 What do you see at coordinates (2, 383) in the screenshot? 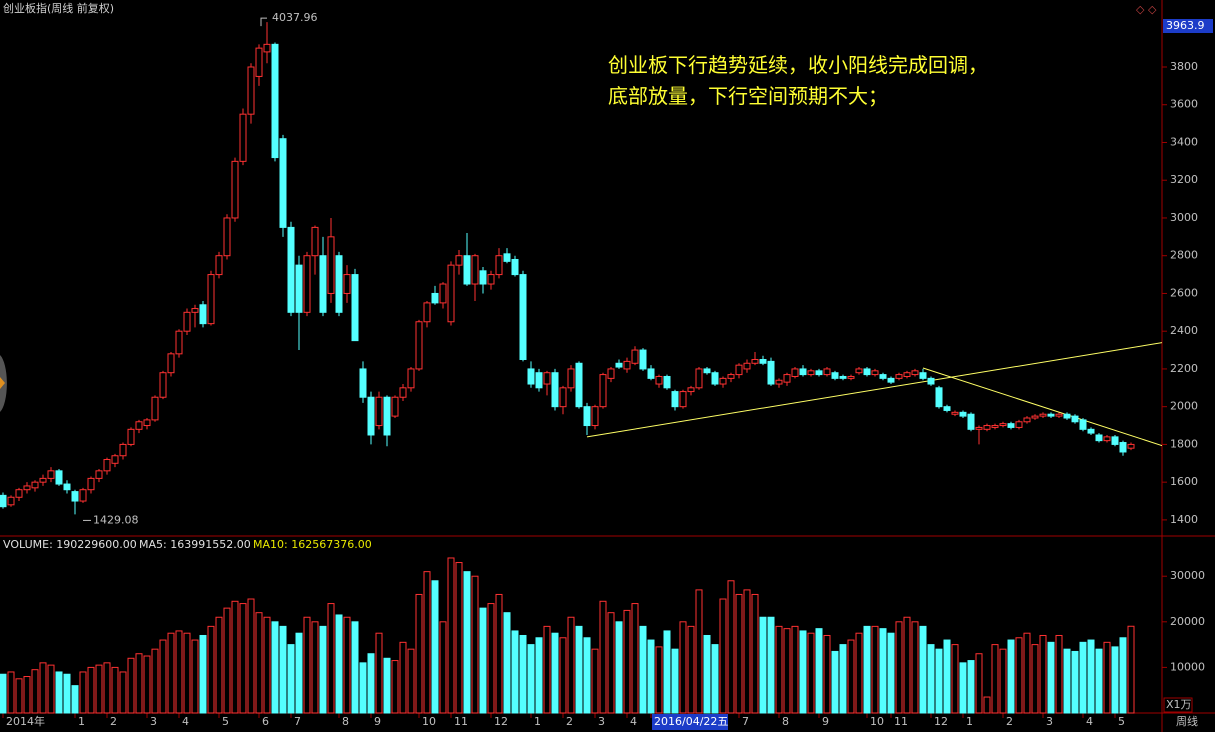
I see `side-arrow` at bounding box center [2, 383].